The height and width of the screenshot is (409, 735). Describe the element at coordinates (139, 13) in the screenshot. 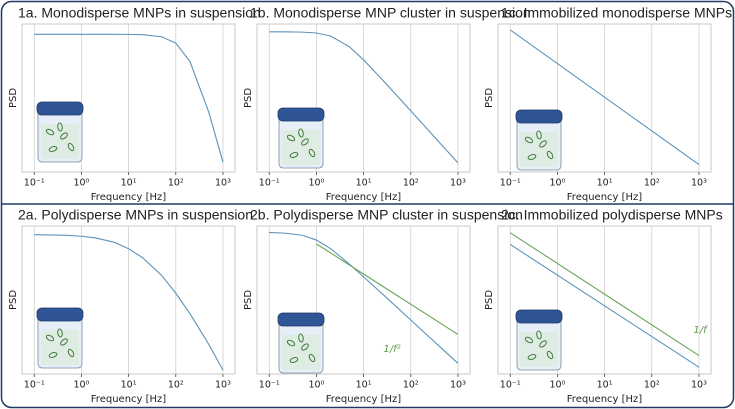

I see `panel-title: 1a. Monodisperse MNPs in suspension` at that location.